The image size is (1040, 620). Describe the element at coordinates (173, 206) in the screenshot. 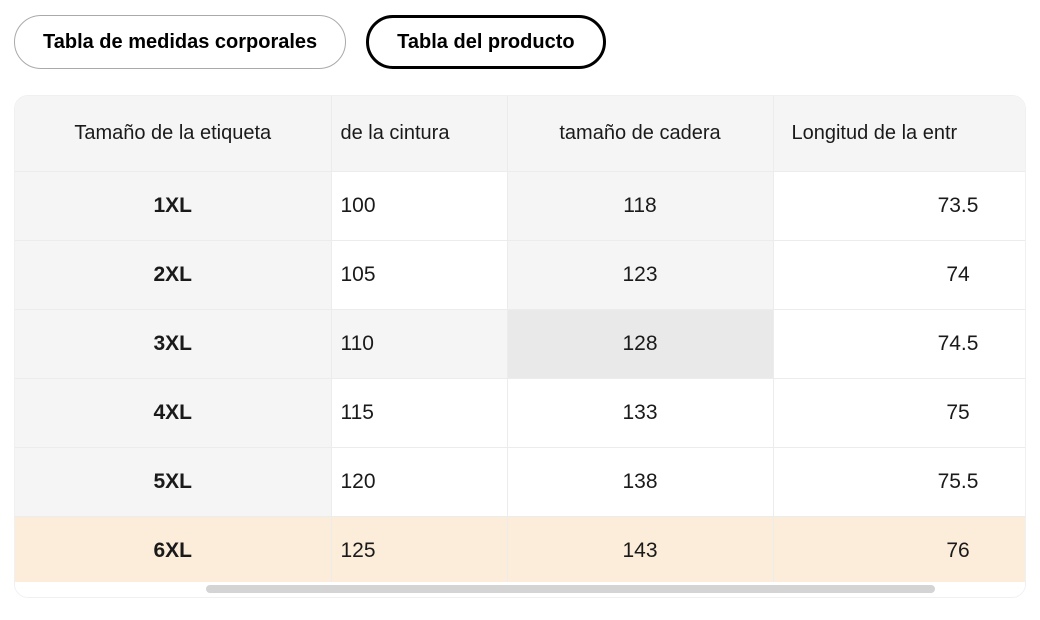

I see `table-cell: 1XL` at that location.